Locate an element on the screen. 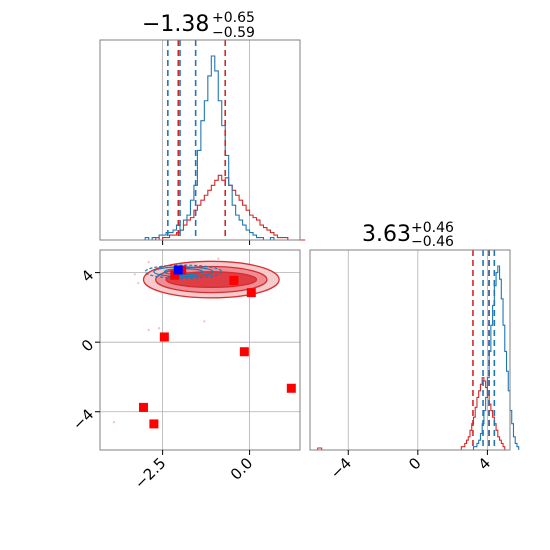 Image resolution: width=550 pixels, height=550 pixels. title-param-2-main: 3.63 is located at coordinates (386, 234).